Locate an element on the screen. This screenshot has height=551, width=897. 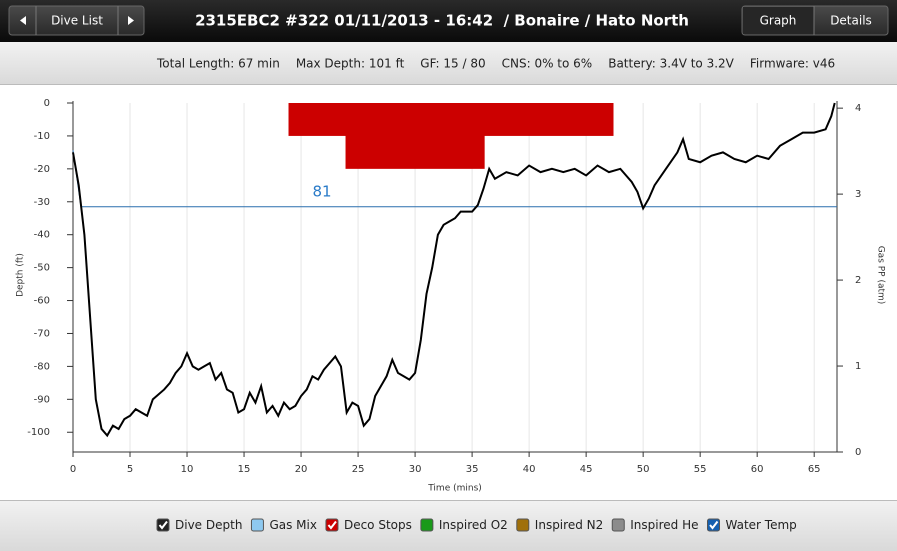
y2-tick-label: 1 is located at coordinates (858, 366).